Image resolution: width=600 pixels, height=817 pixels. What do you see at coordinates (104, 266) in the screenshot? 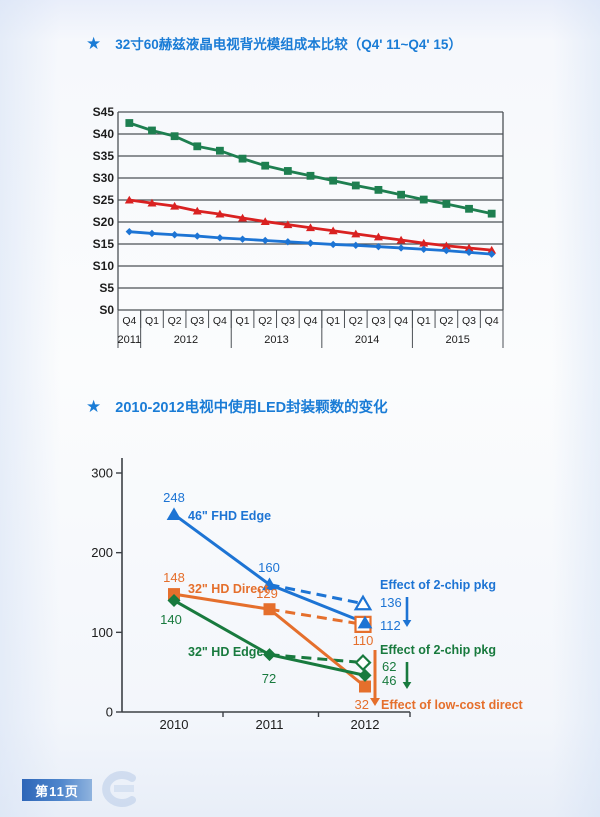
I see `y-axis-tick-label: S10` at bounding box center [104, 266].